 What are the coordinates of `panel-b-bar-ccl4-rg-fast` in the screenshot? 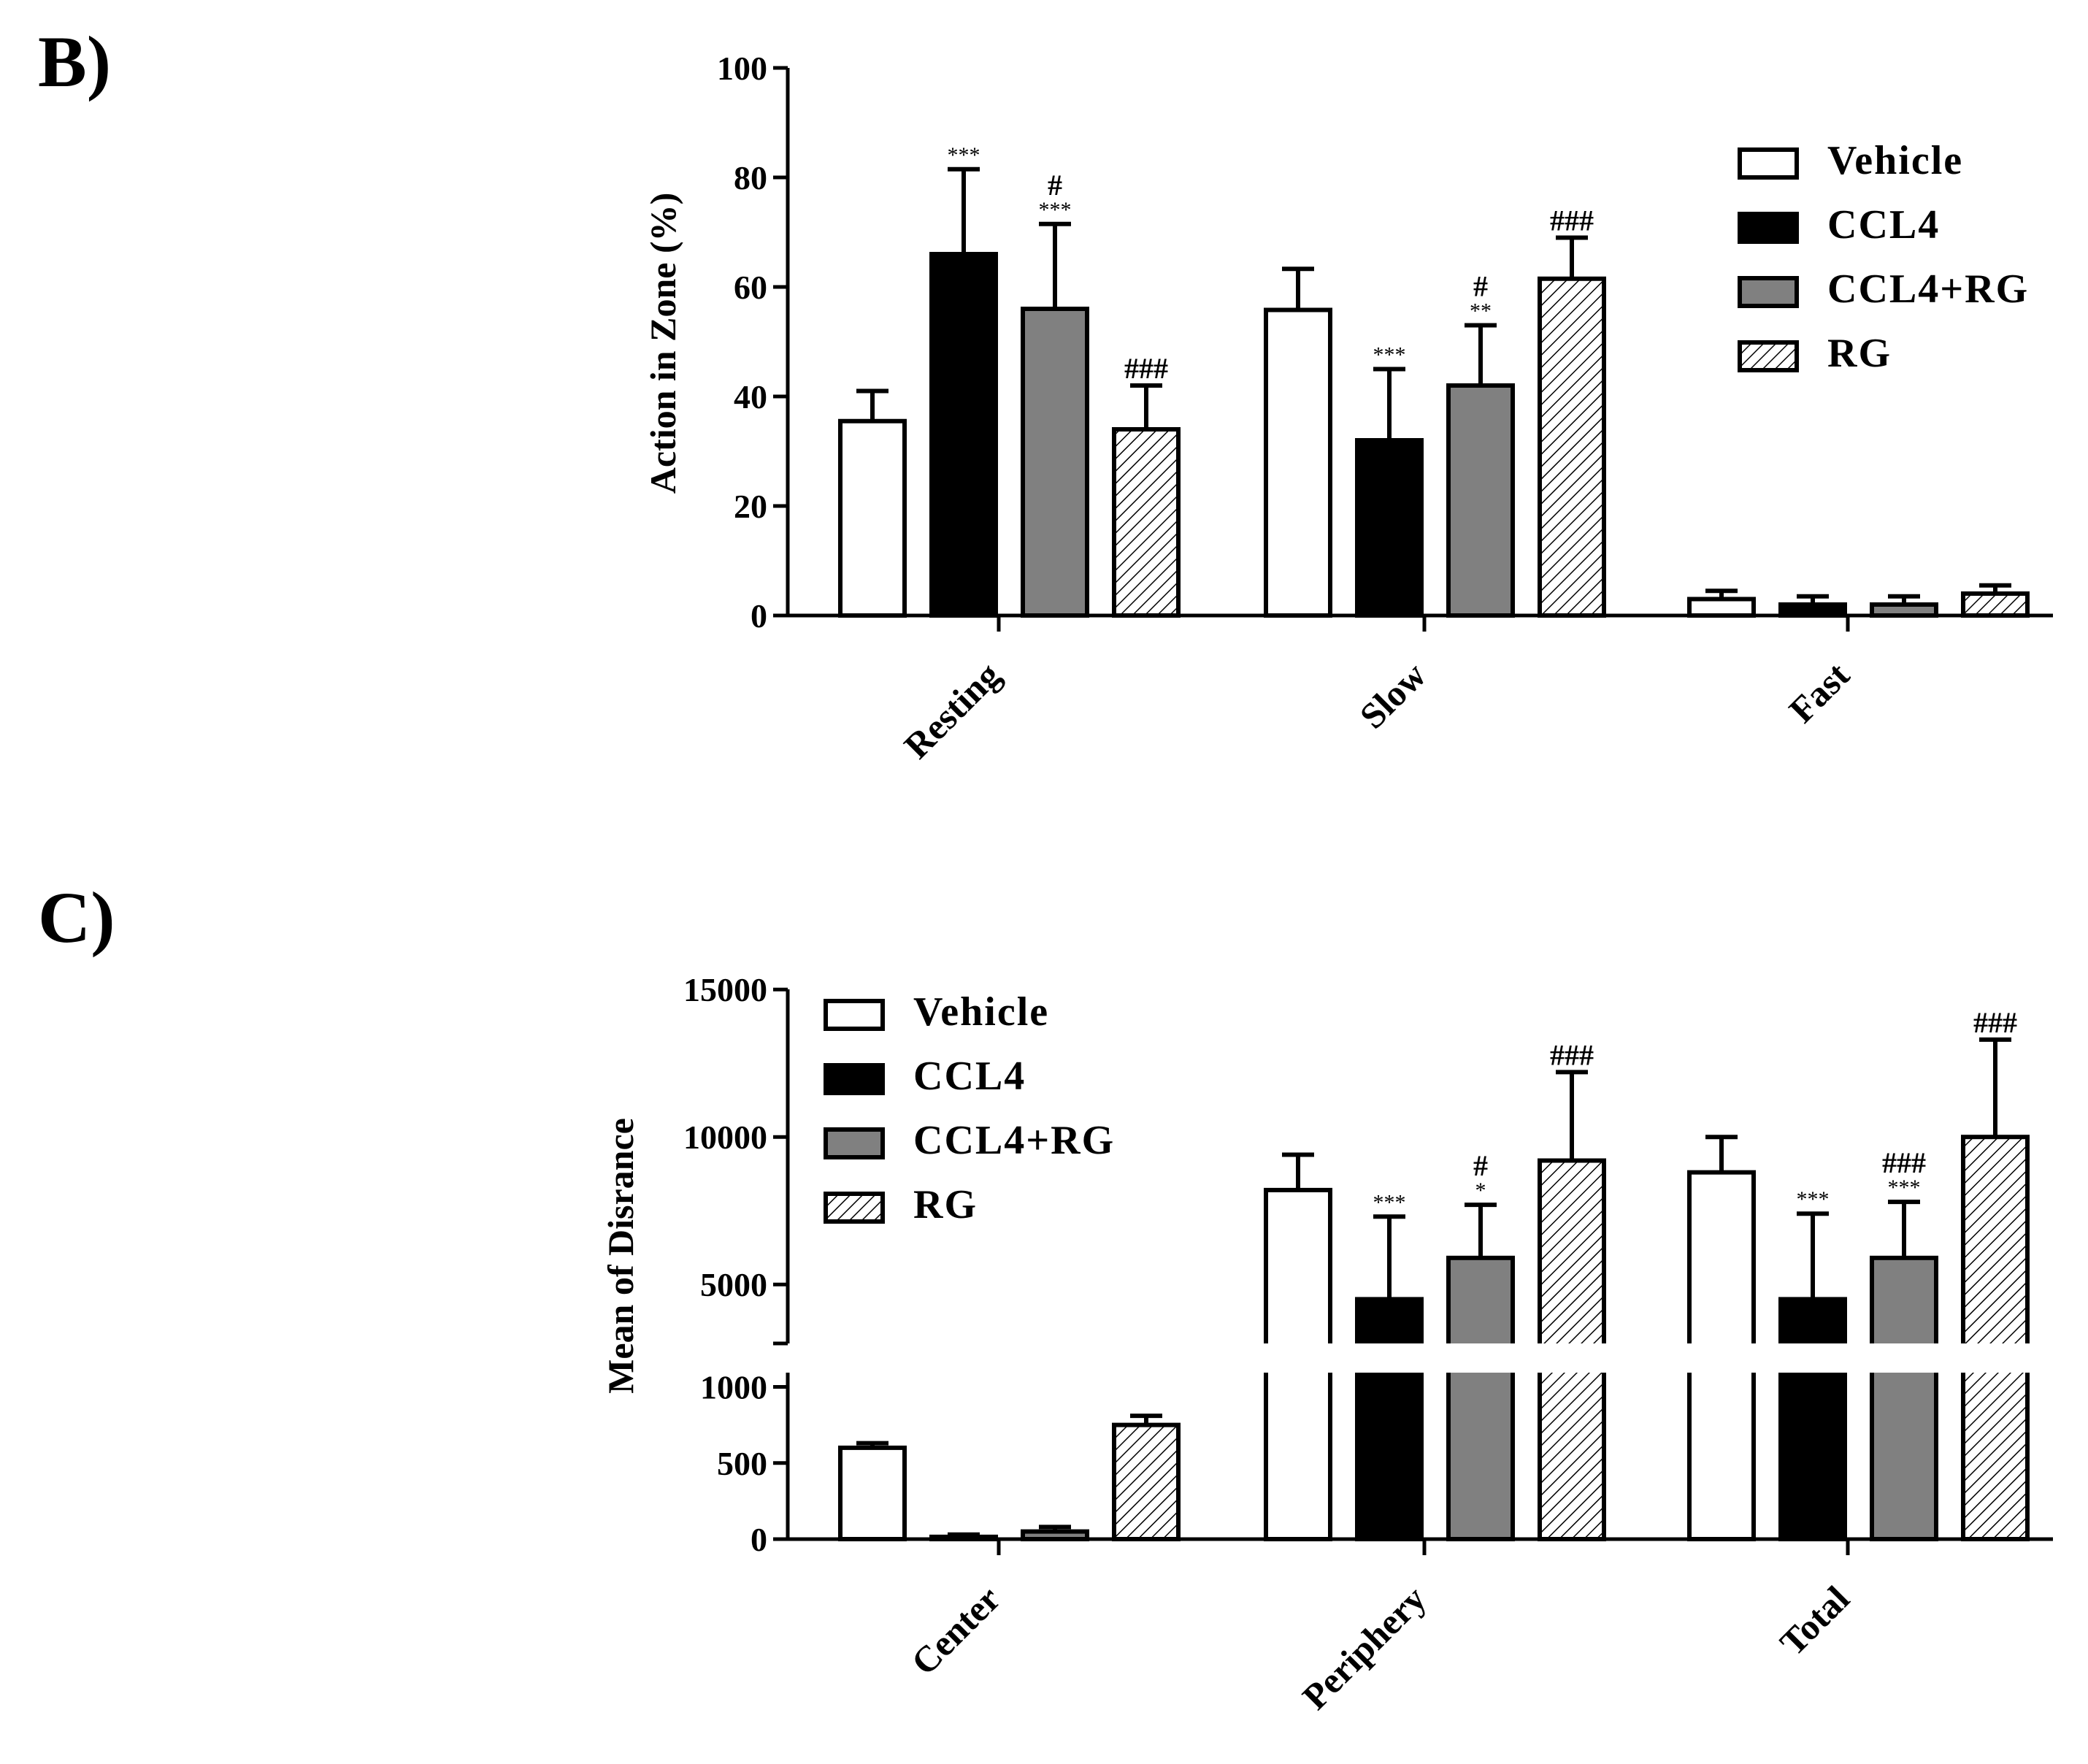 It's located at (1904, 610).